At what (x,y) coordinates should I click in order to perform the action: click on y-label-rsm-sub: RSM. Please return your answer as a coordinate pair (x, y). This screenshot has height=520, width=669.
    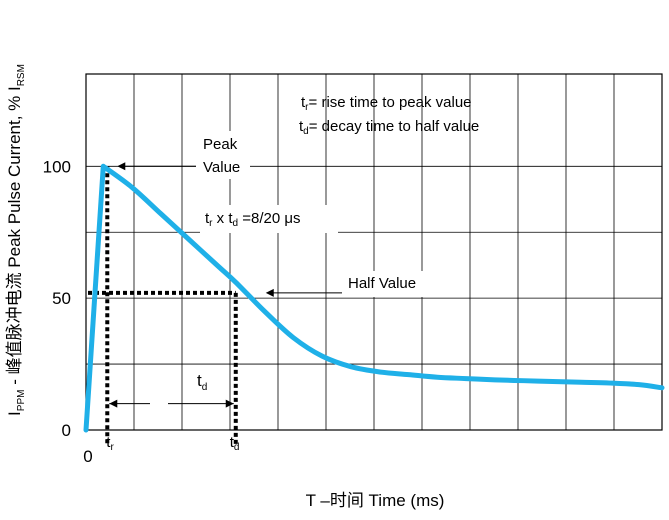
    Looking at the image, I should click on (21, 75).